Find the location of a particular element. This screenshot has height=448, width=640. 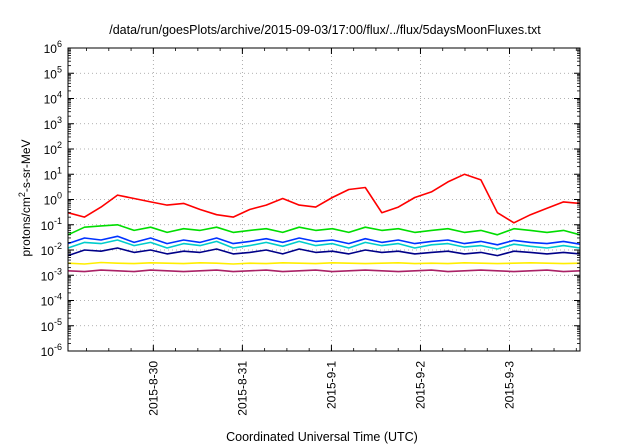

y-tick-label: 10⁻⁴ is located at coordinates (51, 300).